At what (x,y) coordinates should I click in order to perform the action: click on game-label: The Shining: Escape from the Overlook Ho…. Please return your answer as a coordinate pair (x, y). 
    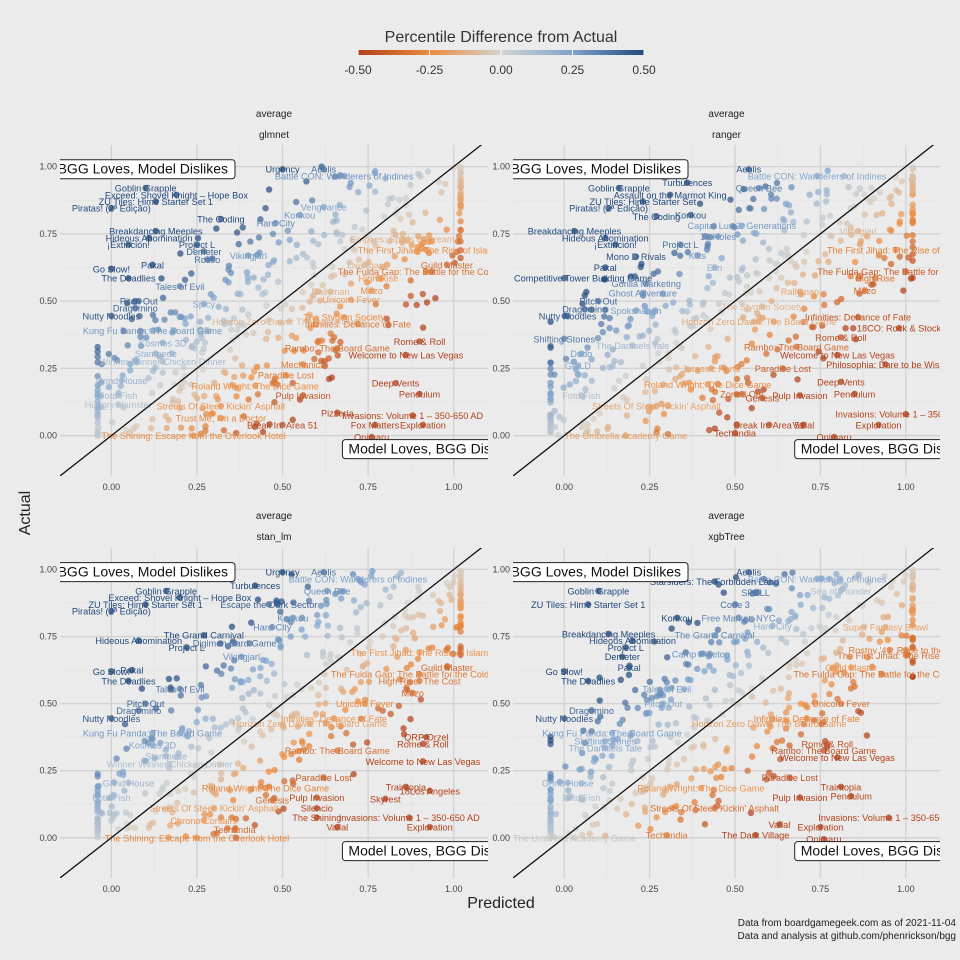
    Looking at the image, I should click on (193, 436).